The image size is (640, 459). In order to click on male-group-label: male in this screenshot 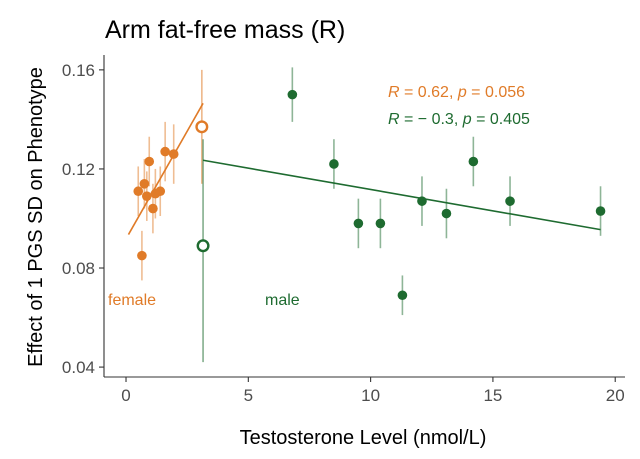, I will do `click(282, 300)`.